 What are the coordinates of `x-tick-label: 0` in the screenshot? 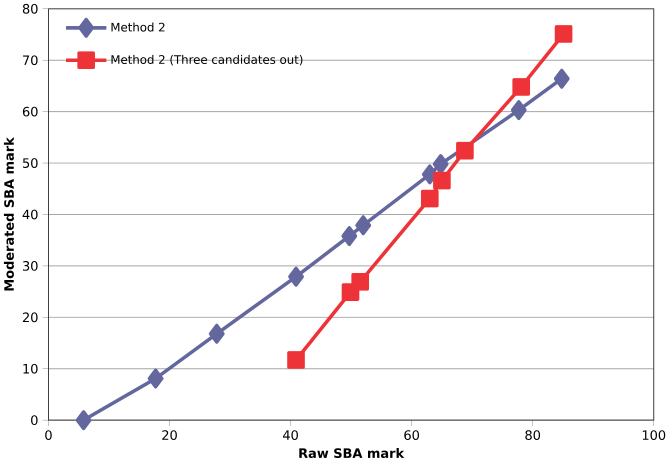 It's located at (48, 435).